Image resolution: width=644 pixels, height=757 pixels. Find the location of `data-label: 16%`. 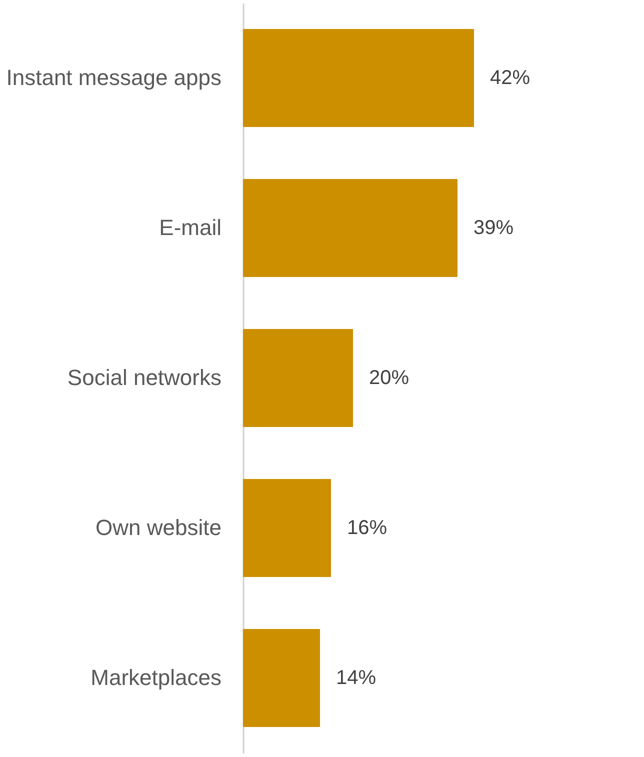

data-label: 16% is located at coordinates (367, 528).